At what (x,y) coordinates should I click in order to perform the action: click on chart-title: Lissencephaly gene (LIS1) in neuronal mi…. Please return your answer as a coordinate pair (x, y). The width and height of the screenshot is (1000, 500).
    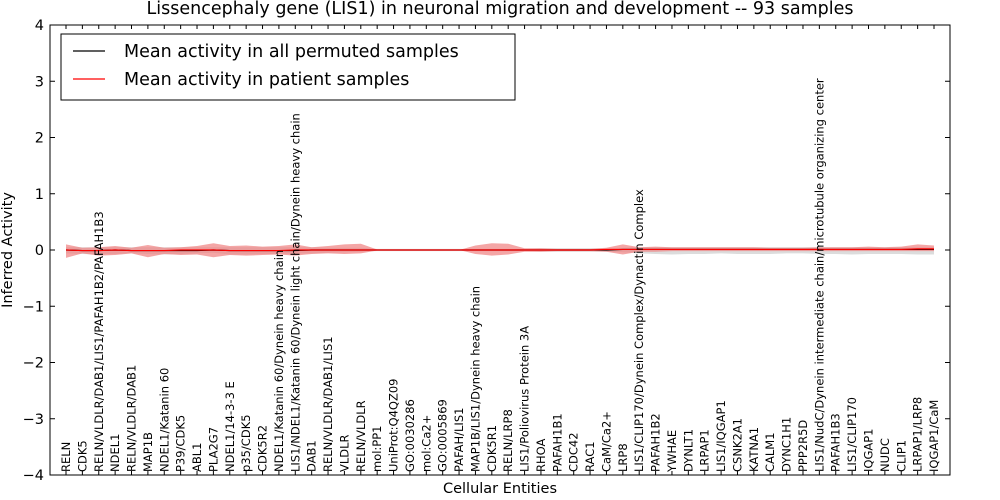
    Looking at the image, I should click on (500, 9).